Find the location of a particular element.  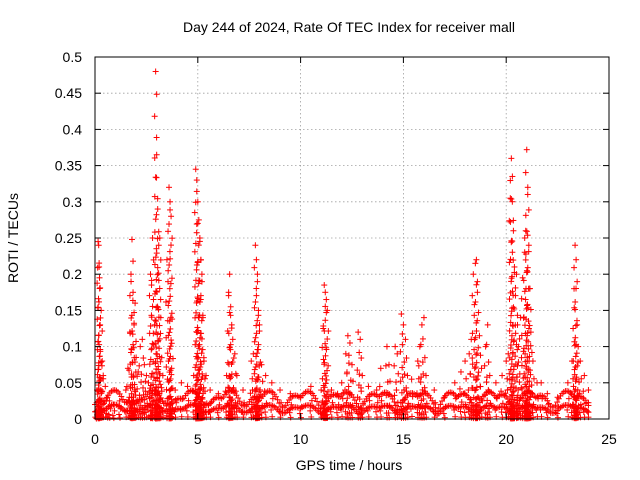

x-tick-labels: 0 5 10 15 20 25 is located at coordinates (354, 439).